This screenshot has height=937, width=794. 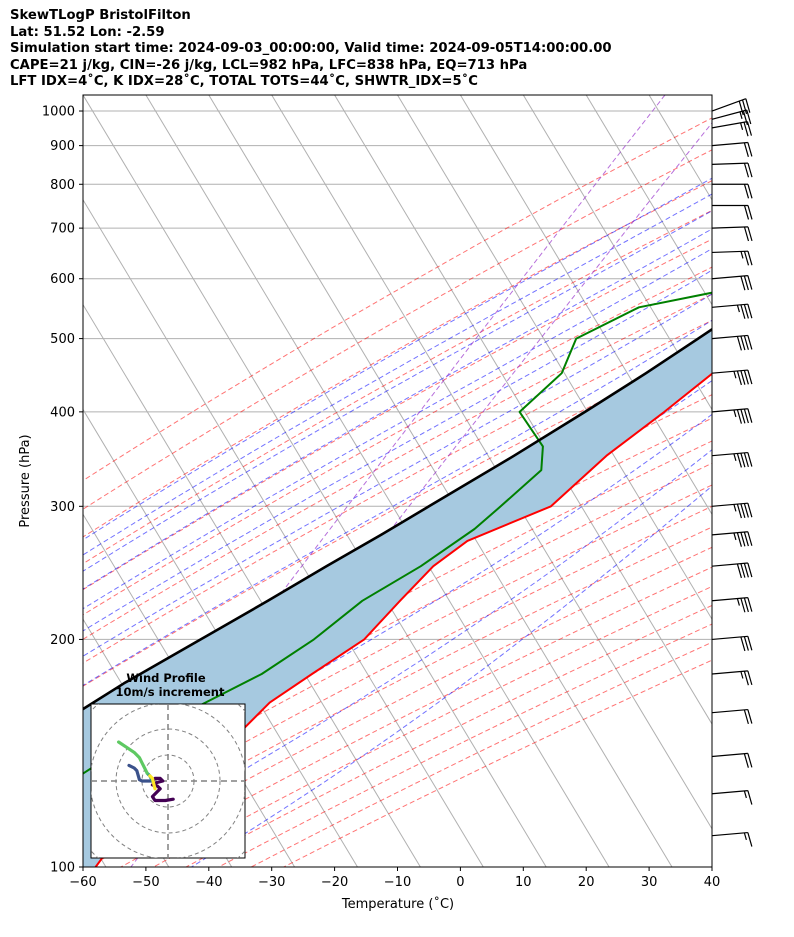 What do you see at coordinates (208, 882) in the screenshot?
I see `x-tick-label: −40` at bounding box center [208, 882].